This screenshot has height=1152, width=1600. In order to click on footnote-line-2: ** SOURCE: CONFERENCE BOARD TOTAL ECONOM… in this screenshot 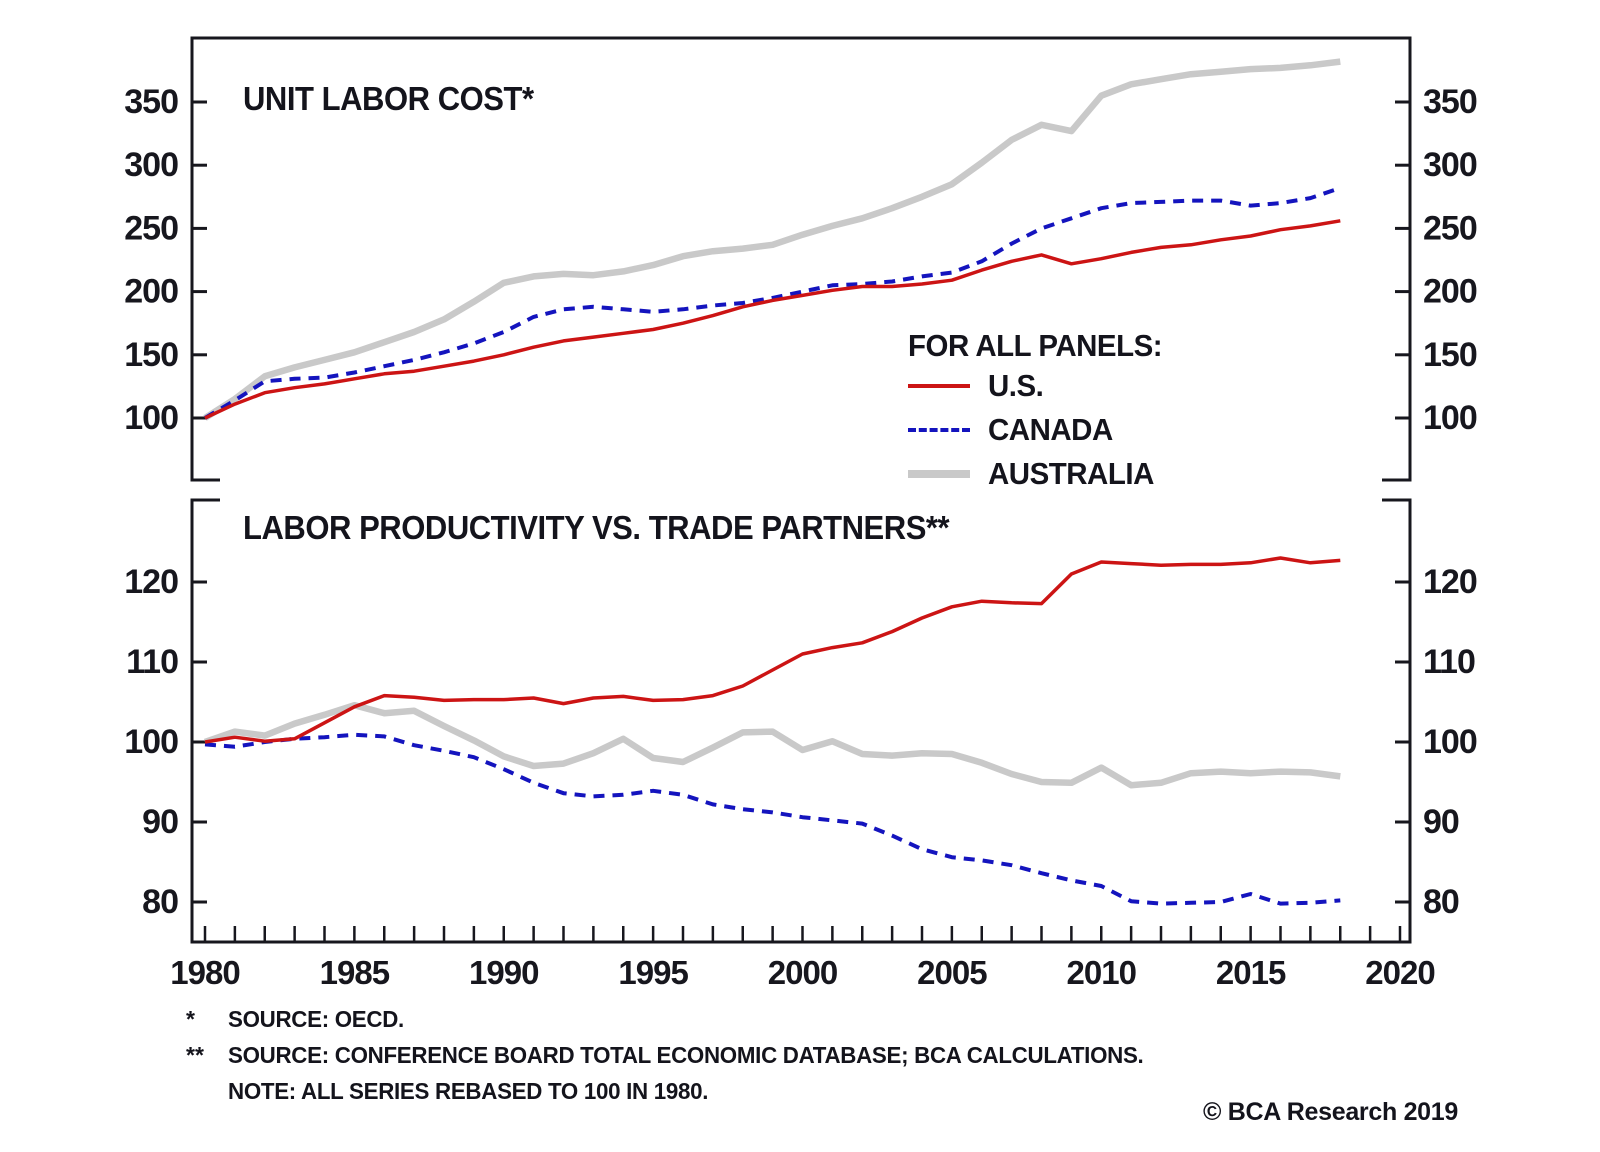, I will do `click(679, 1060)`.